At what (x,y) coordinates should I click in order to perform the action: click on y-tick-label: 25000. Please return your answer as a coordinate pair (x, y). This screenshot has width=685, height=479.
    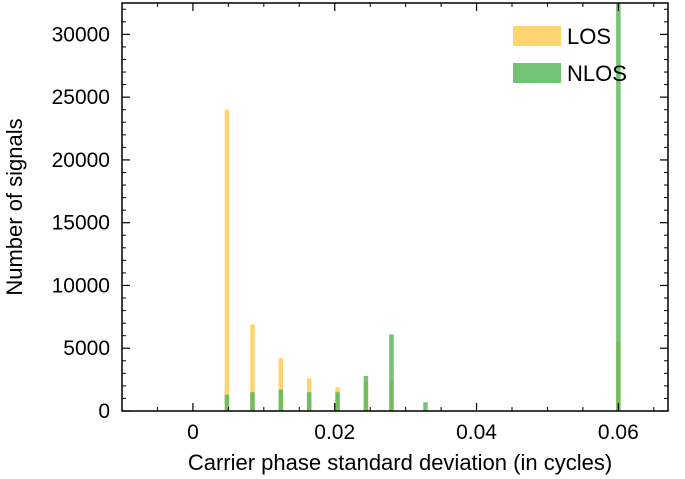
    Looking at the image, I should click on (81, 97).